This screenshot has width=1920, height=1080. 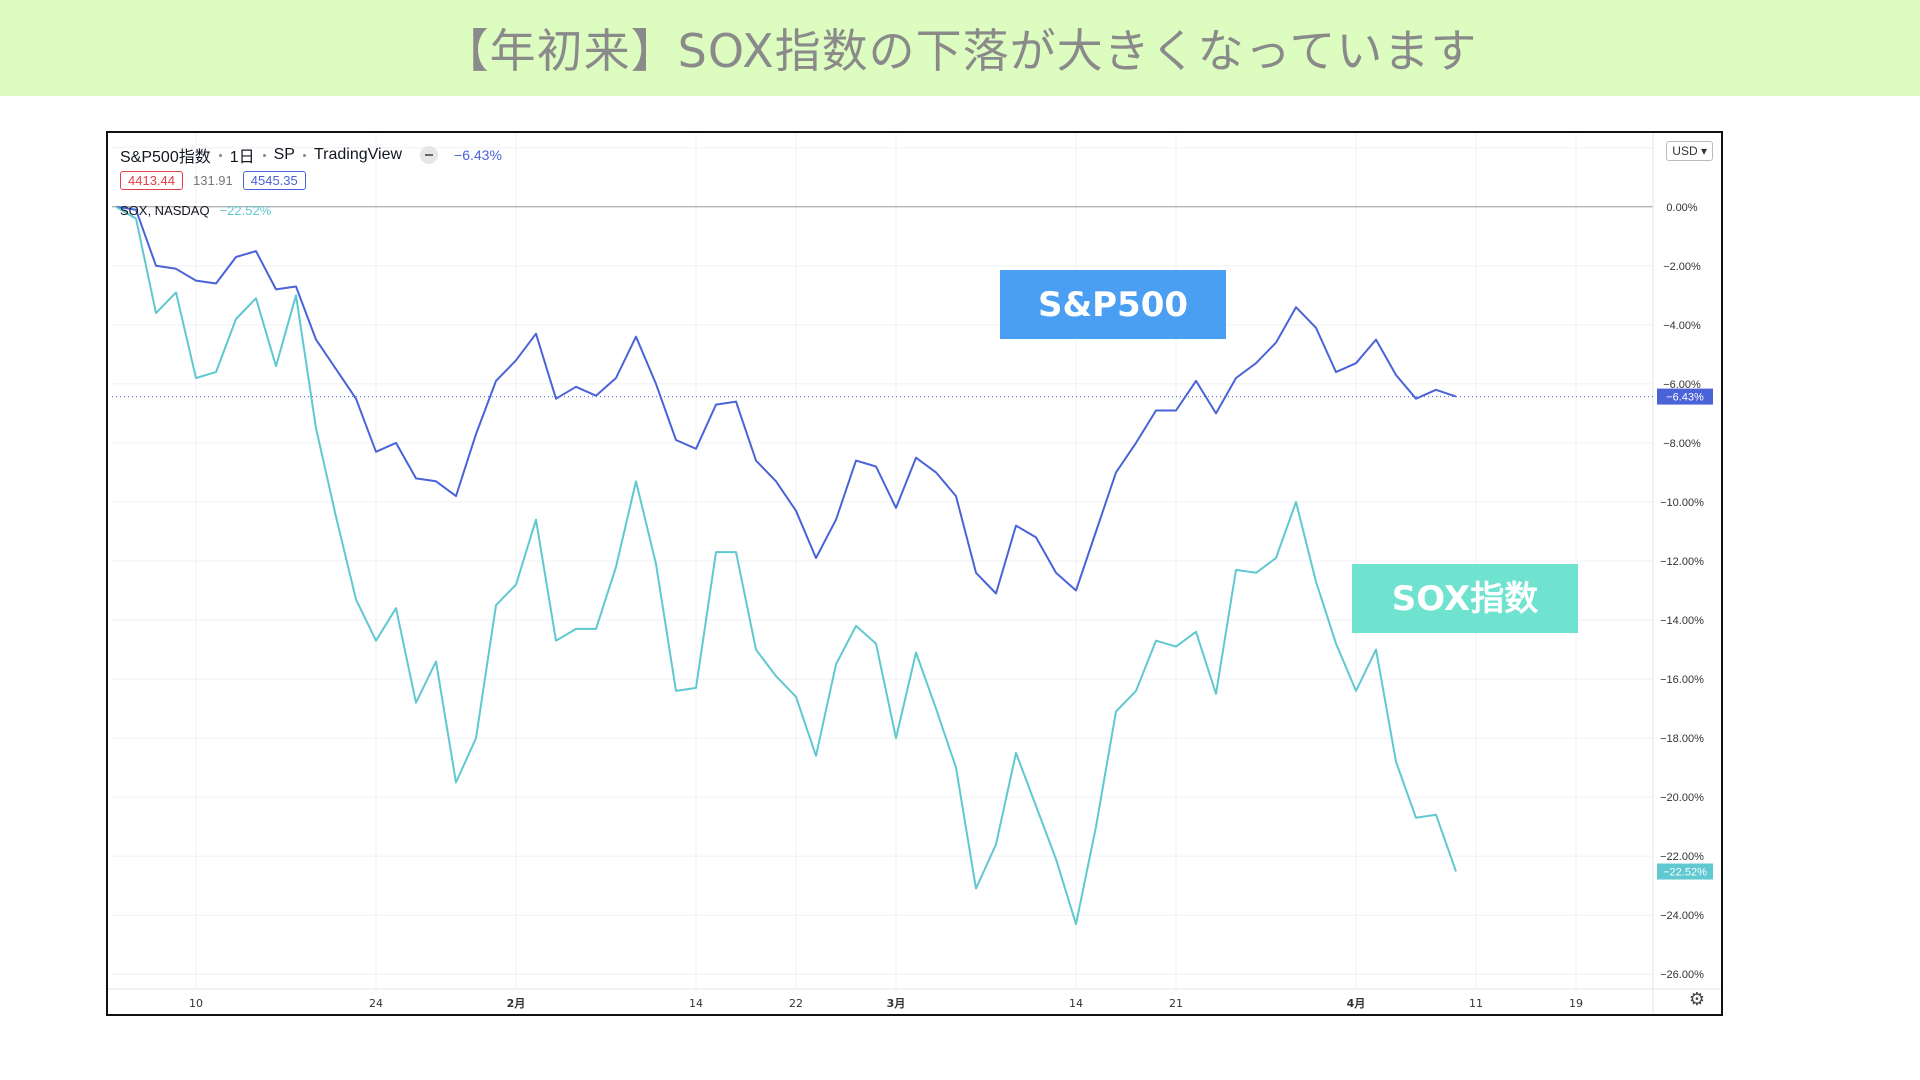 What do you see at coordinates (1576, 1003) in the screenshot?
I see `x-tick-label: 19` at bounding box center [1576, 1003].